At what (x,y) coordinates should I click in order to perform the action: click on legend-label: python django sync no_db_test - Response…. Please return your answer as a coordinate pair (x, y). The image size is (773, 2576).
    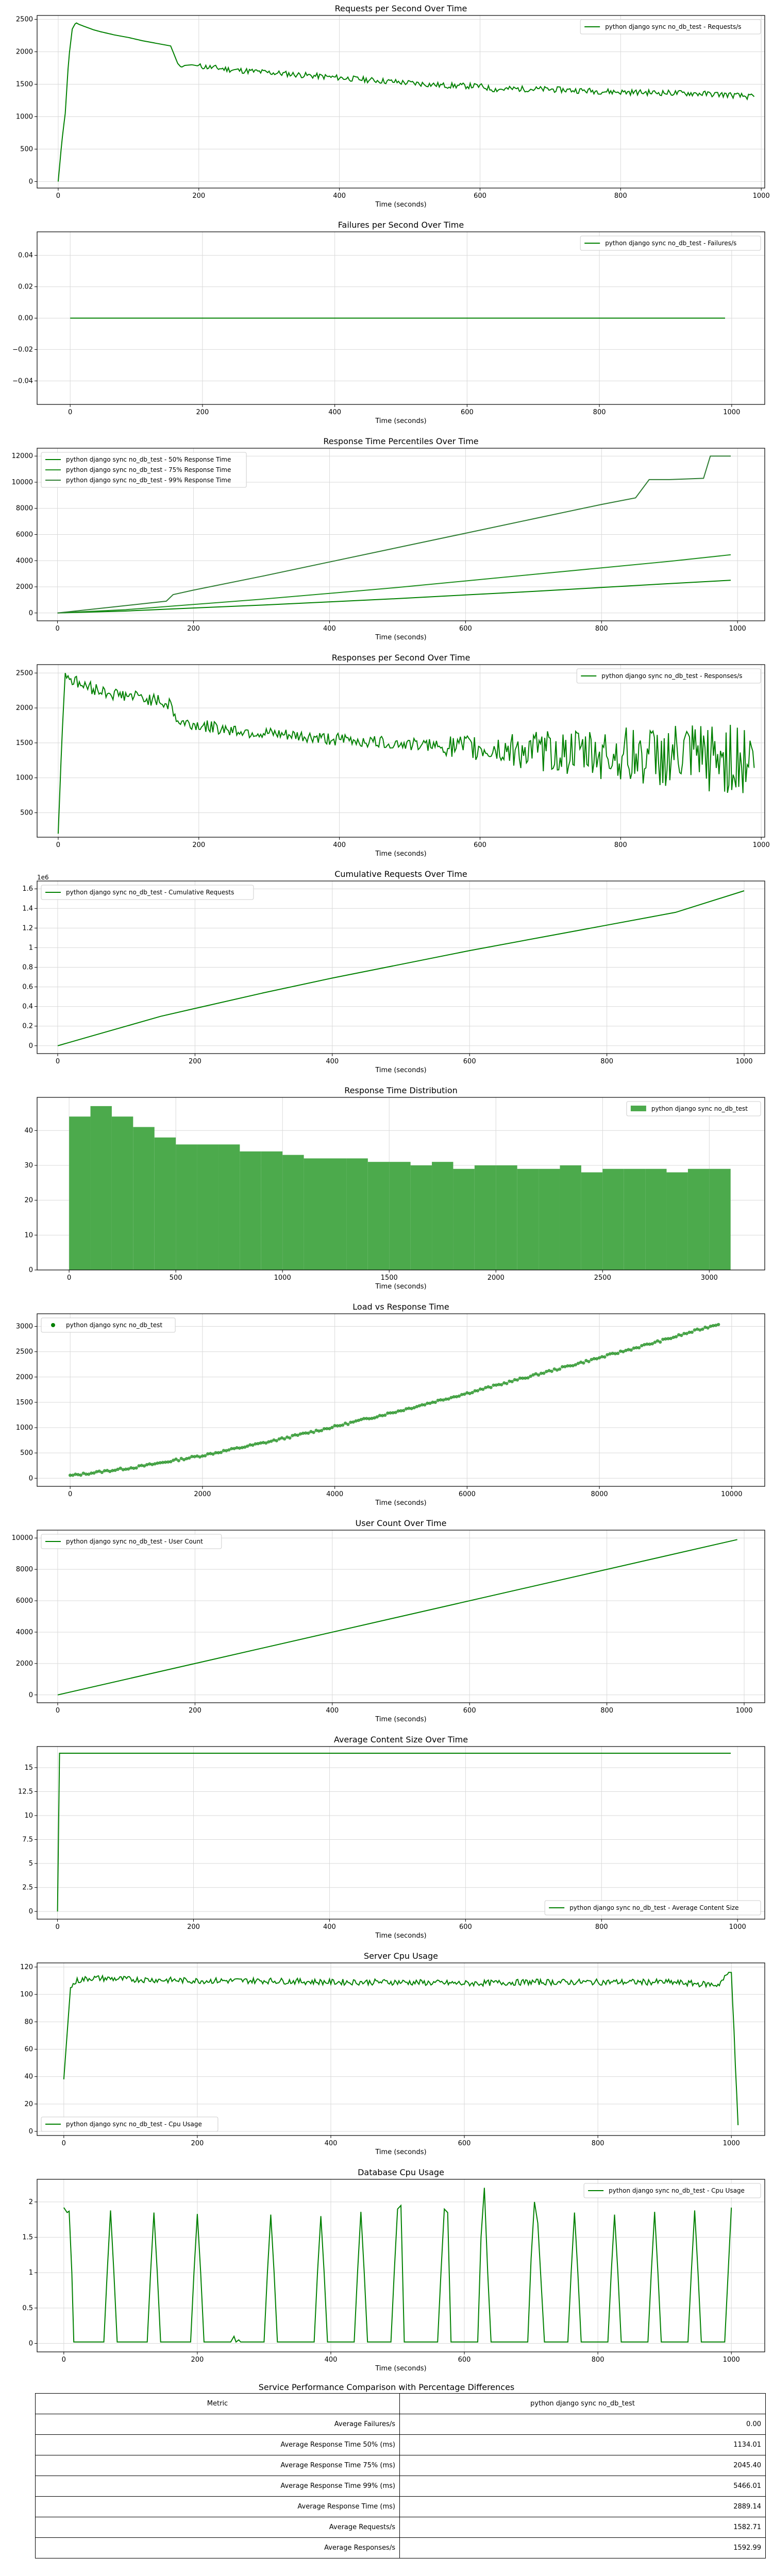
    Looking at the image, I should click on (671, 676).